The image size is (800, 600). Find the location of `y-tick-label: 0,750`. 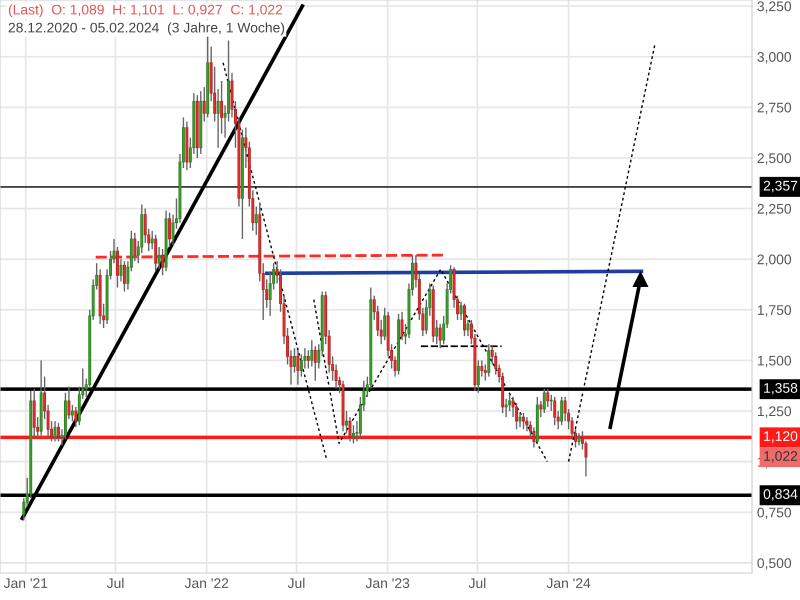

y-tick-label: 0,750 is located at coordinates (774, 514).